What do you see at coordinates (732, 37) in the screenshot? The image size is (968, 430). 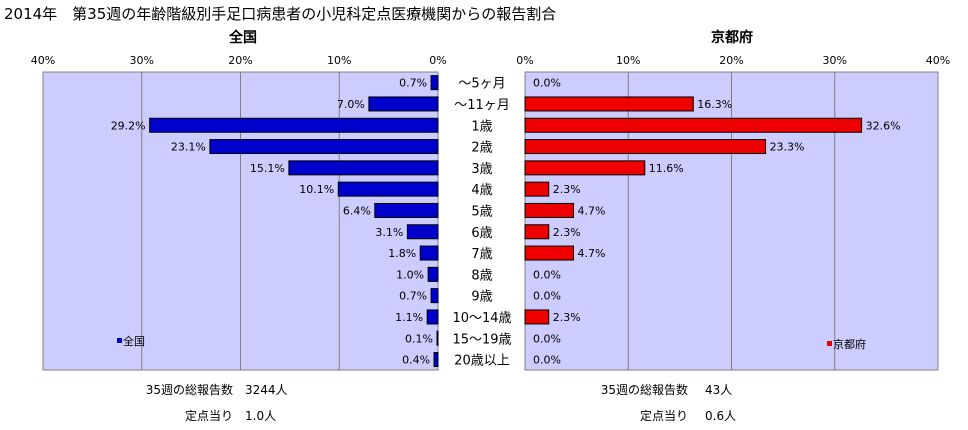 I see `kyoto-panel-title: 京都府` at bounding box center [732, 37].